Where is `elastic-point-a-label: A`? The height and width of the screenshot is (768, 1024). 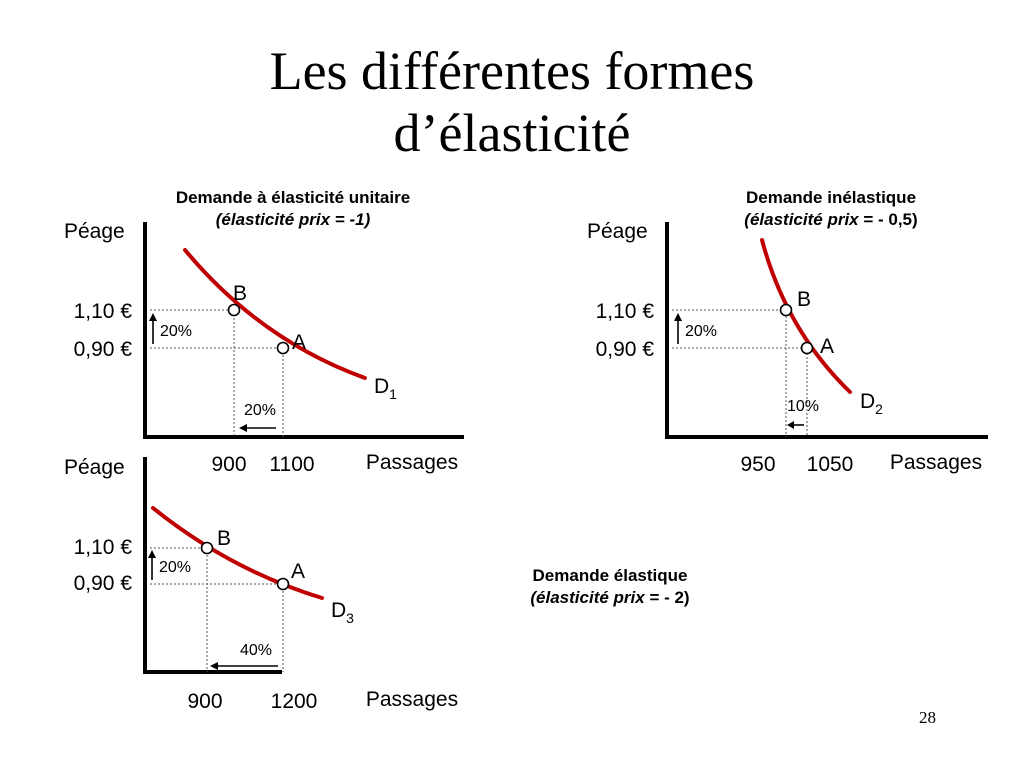 elastic-point-a-label: A is located at coordinates (298, 571).